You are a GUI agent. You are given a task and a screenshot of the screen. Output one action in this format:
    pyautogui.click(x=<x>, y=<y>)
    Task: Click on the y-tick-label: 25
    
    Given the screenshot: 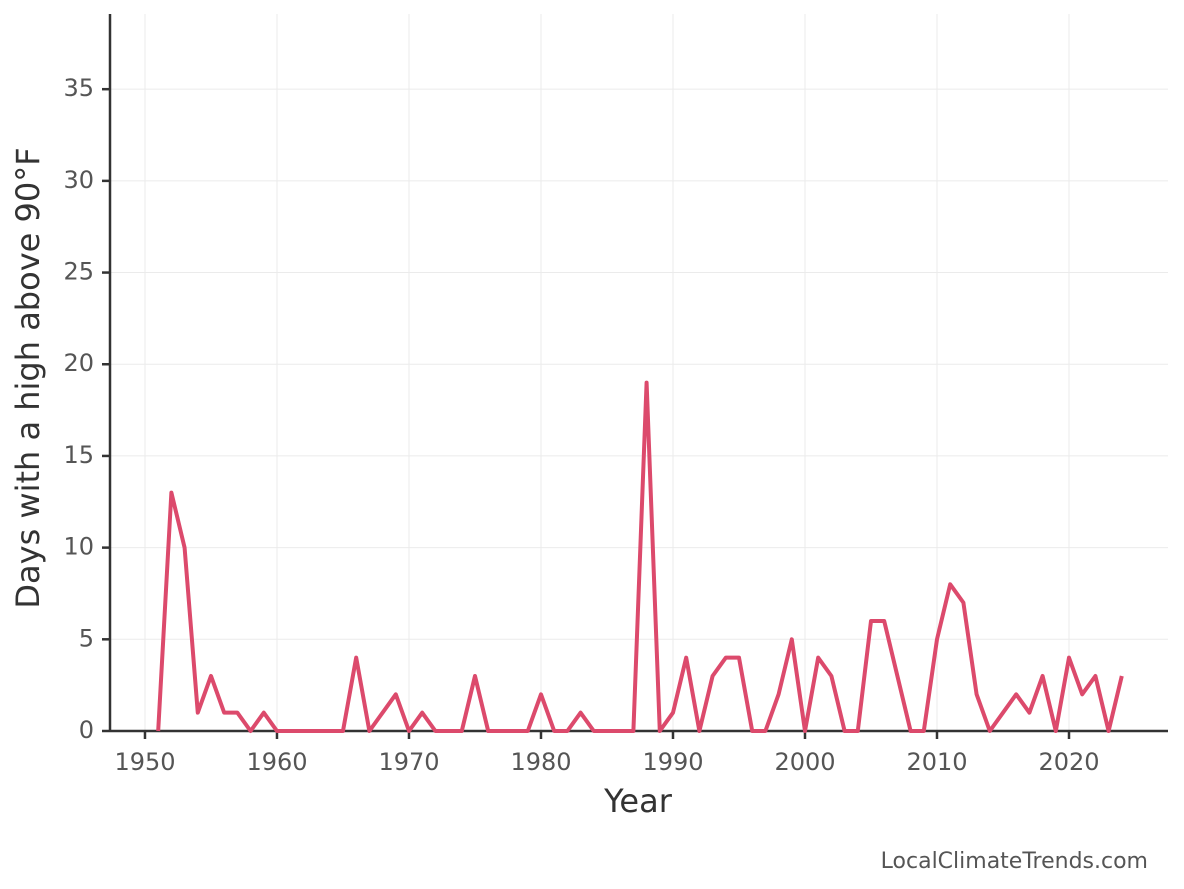 What is the action you would take?
    pyautogui.click(x=78, y=272)
    